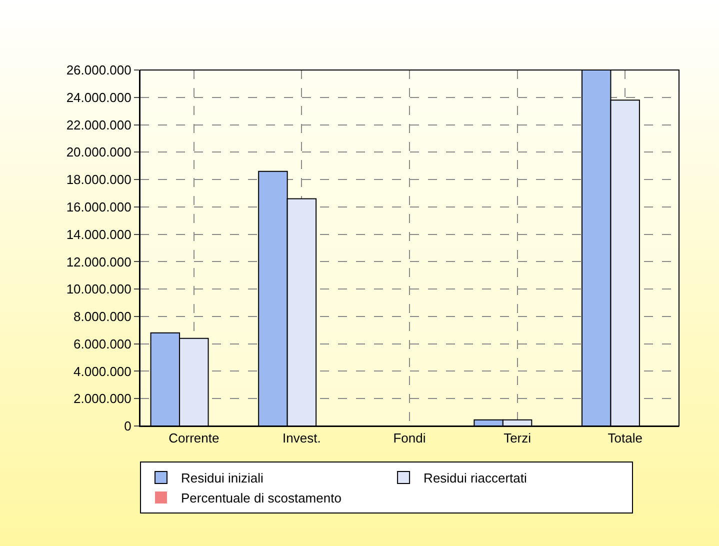  I want to click on x-tick-label: Invest., so click(301, 438).